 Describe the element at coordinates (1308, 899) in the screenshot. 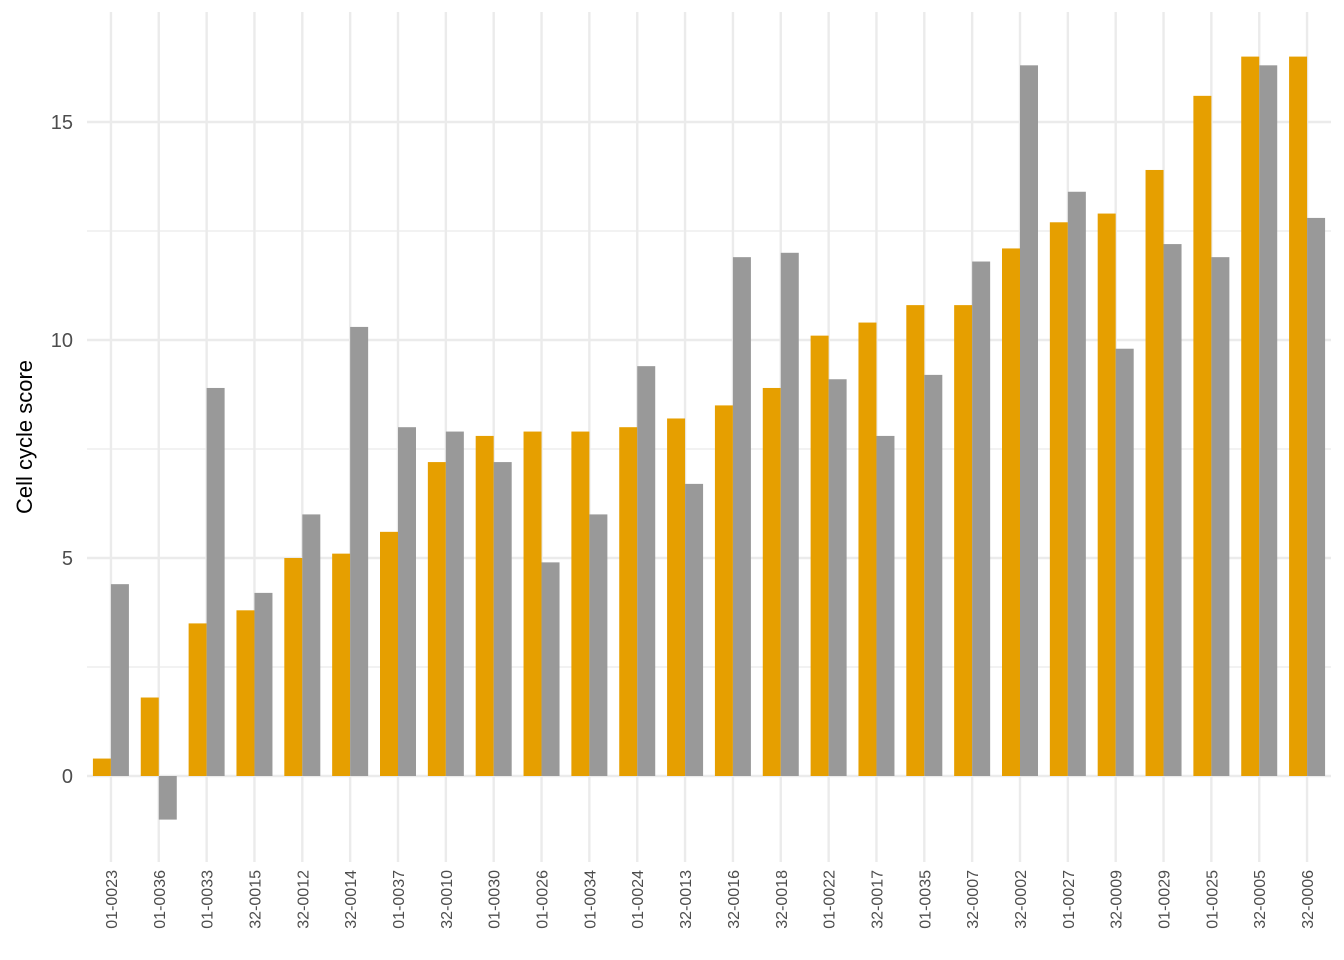

I see `x-tick-label: 32-0006` at that location.